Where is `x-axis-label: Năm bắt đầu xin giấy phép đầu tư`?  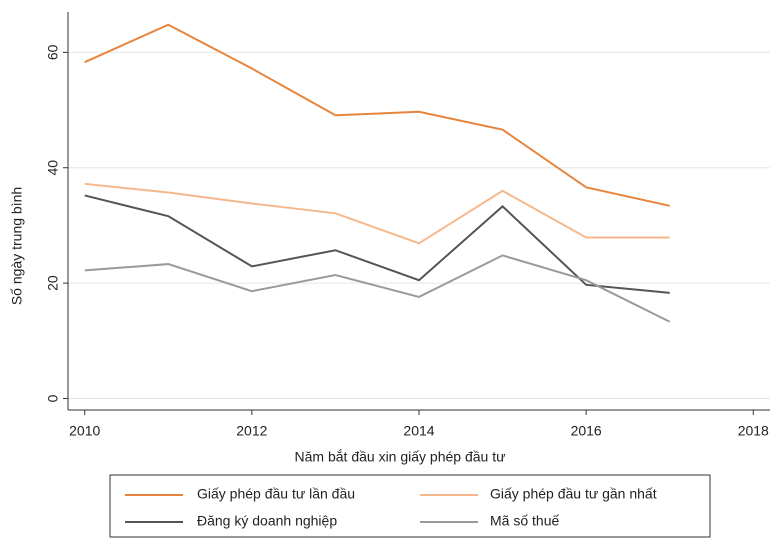
x-axis-label: Năm bắt đầu xin giấy phép đầu tư is located at coordinates (400, 457).